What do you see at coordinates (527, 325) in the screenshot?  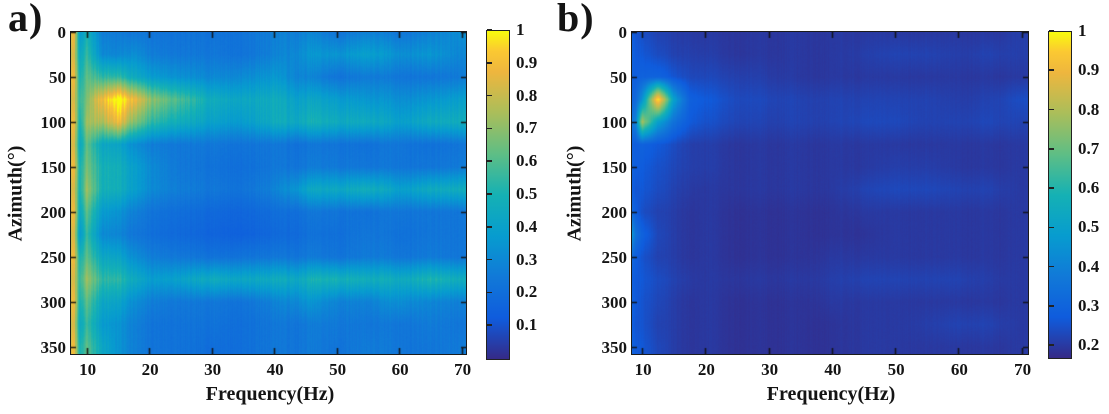 I see `colorbar-tick-label: 0.1` at bounding box center [527, 325].